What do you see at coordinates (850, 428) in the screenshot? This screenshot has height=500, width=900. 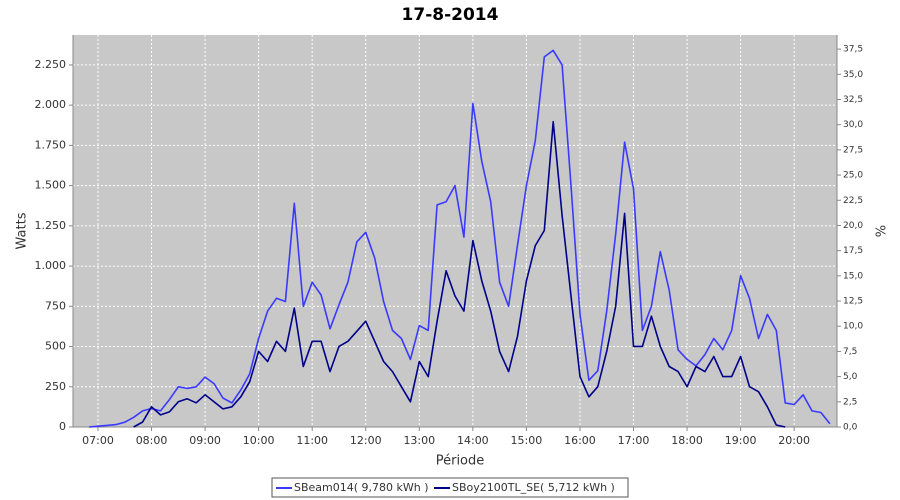 I see `y2-tick-label: 0,0` at bounding box center [850, 428].